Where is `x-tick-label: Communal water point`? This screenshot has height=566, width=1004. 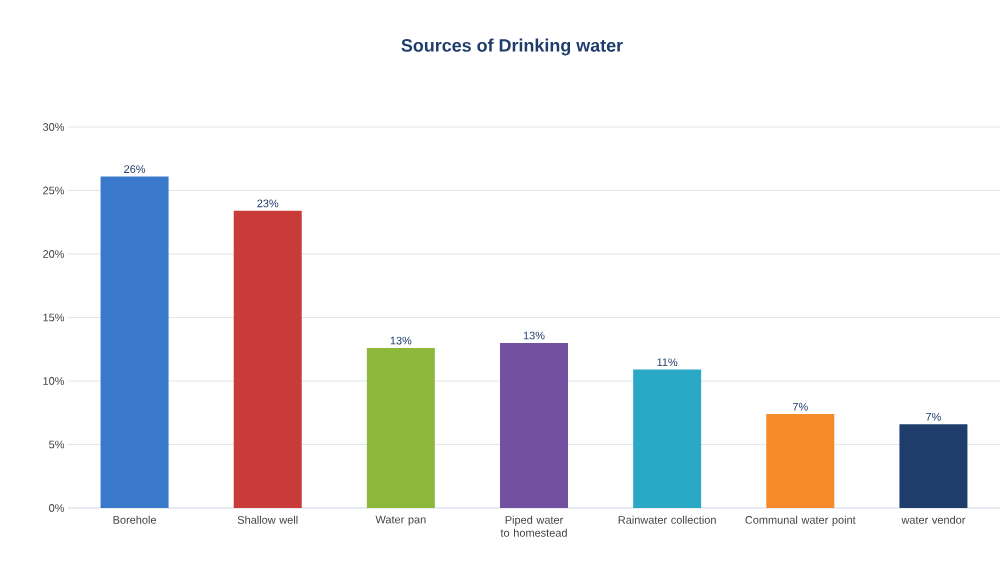 x-tick-label: Communal water point is located at coordinates (800, 520).